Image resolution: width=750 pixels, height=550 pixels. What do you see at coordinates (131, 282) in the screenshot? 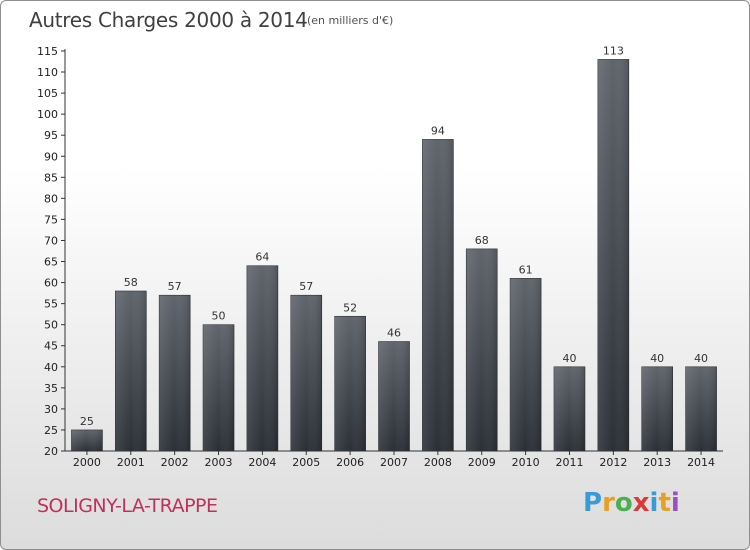
I see `data-label: 58` at bounding box center [131, 282].